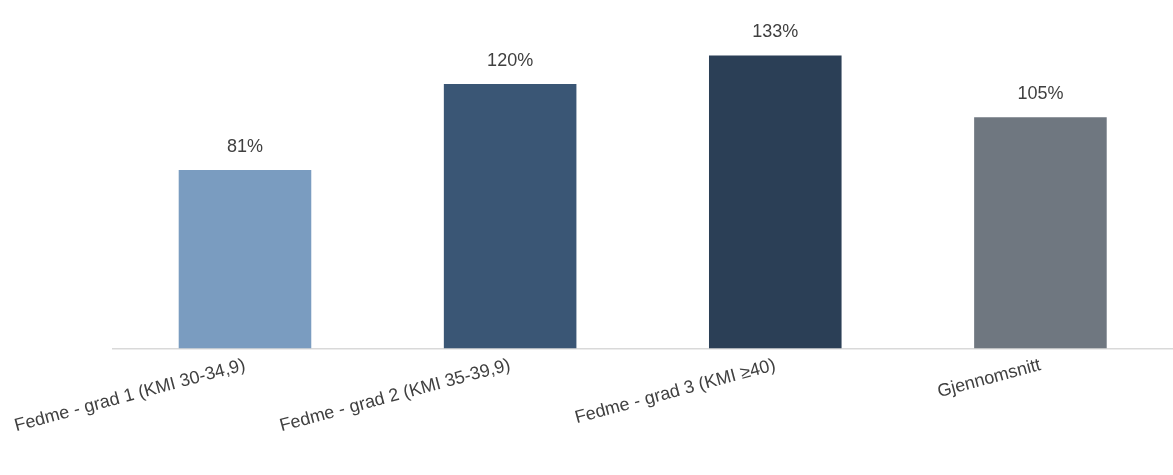  Describe the element at coordinates (395, 395) in the screenshot. I see `x-tick-label: Fedme - grad 2 (KMI 35-39,9)` at that location.